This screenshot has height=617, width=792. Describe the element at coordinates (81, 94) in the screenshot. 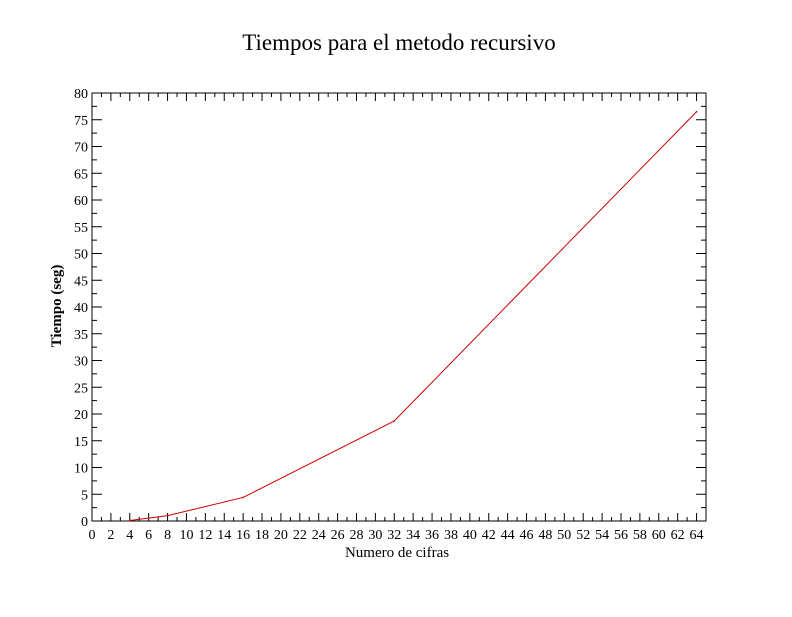

I see `y-tick-label: 80` at that location.